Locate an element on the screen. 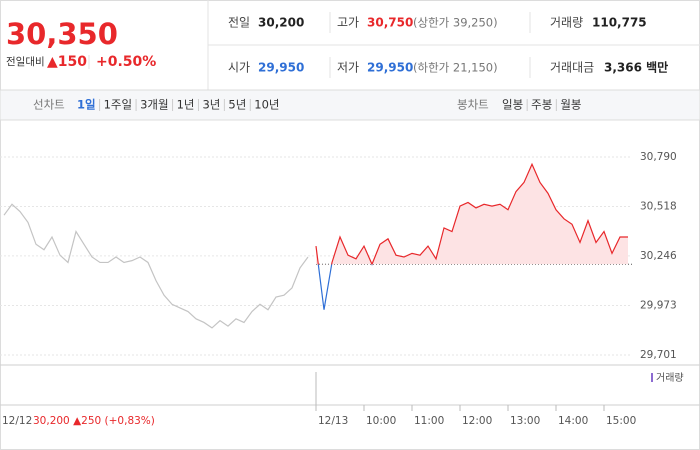 The height and width of the screenshot is (450, 700). area-fill is located at coordinates (472, 214).